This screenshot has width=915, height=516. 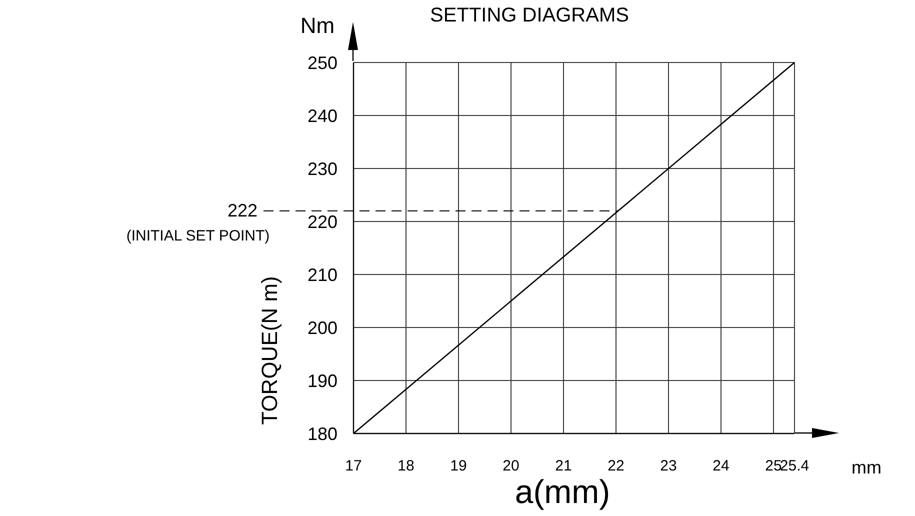 What do you see at coordinates (616, 466) in the screenshot?
I see `x-tick-label: 22` at bounding box center [616, 466].